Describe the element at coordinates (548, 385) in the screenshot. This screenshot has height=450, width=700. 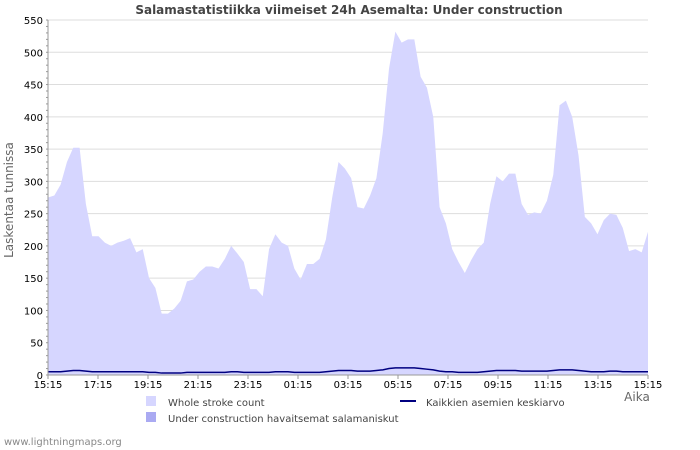
I see `x-tick-label: 11:15` at that location.